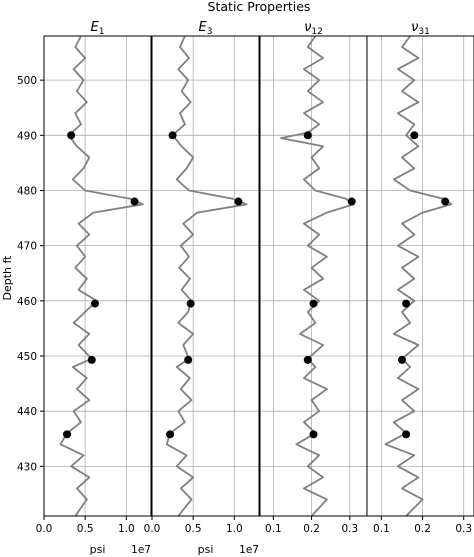 This screenshot has width=474, height=557. I want to click on y-tick-label: 500, so click(27, 81).